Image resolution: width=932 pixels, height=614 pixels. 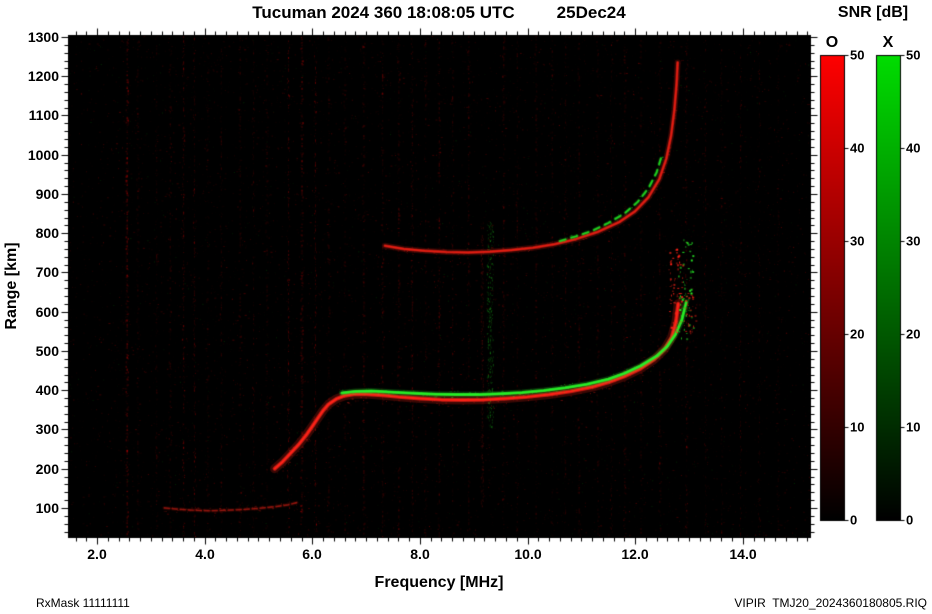 What do you see at coordinates (830, 603) in the screenshot?
I see `filename-text: VIPIR TMJ20_2024360180805.RIQ` at bounding box center [830, 603].